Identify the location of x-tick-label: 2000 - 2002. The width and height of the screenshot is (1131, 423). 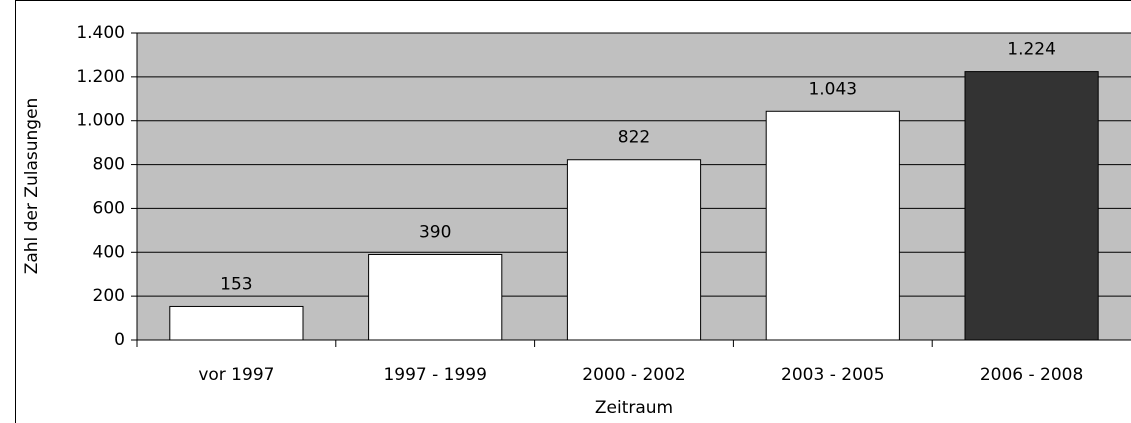
(633, 375).